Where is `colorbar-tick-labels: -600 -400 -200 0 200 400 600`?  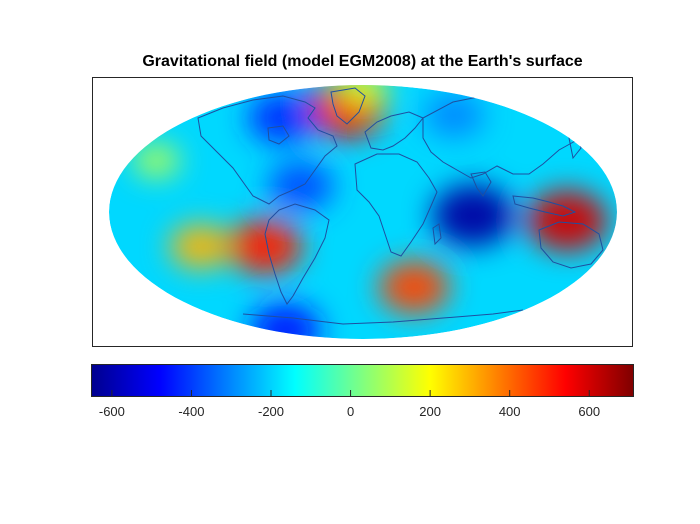
colorbar-tick-labels: -600 -400 -200 0 200 400 600 is located at coordinates (350, 414).